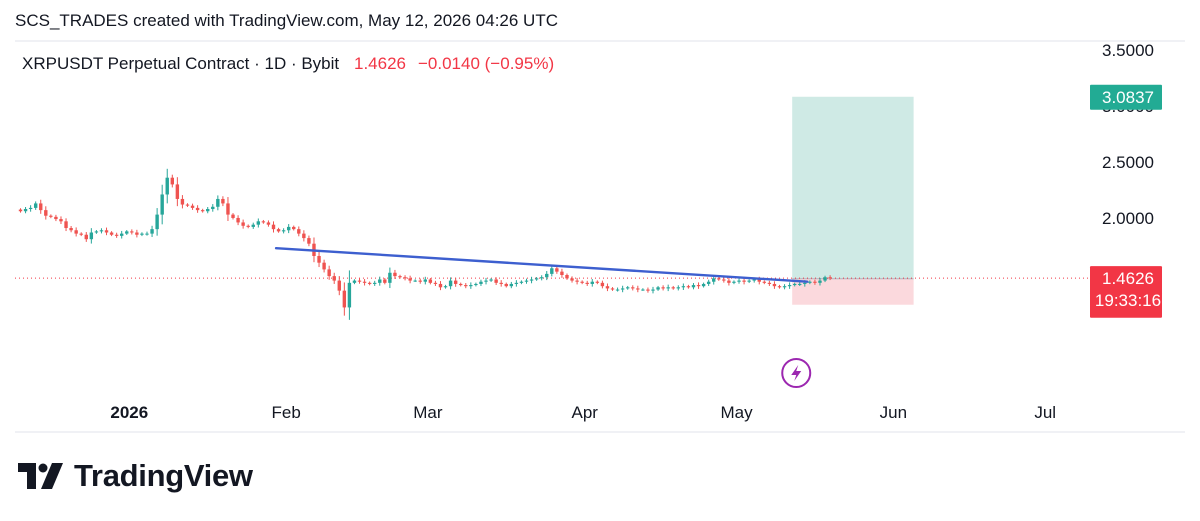 Image resolution: width=1200 pixels, height=521 pixels. What do you see at coordinates (135, 476) in the screenshot?
I see `tradingview-logo: TradingView` at bounding box center [135, 476].